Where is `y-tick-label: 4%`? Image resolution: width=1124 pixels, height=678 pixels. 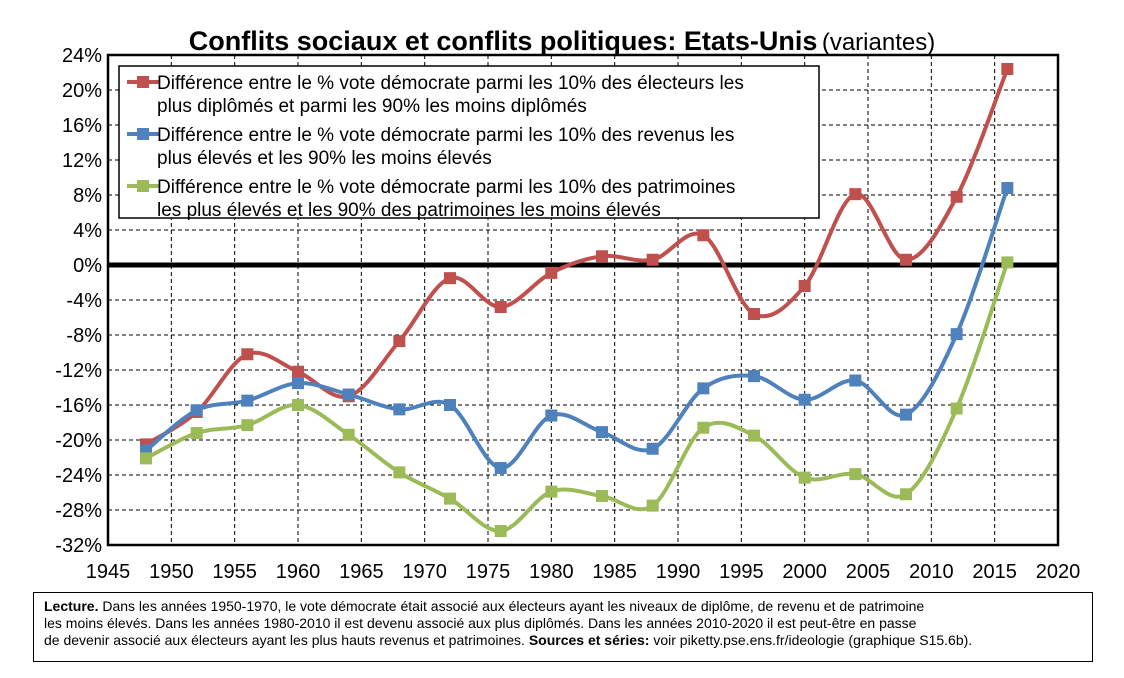
y-tick-label: 4% is located at coordinates (87, 231).